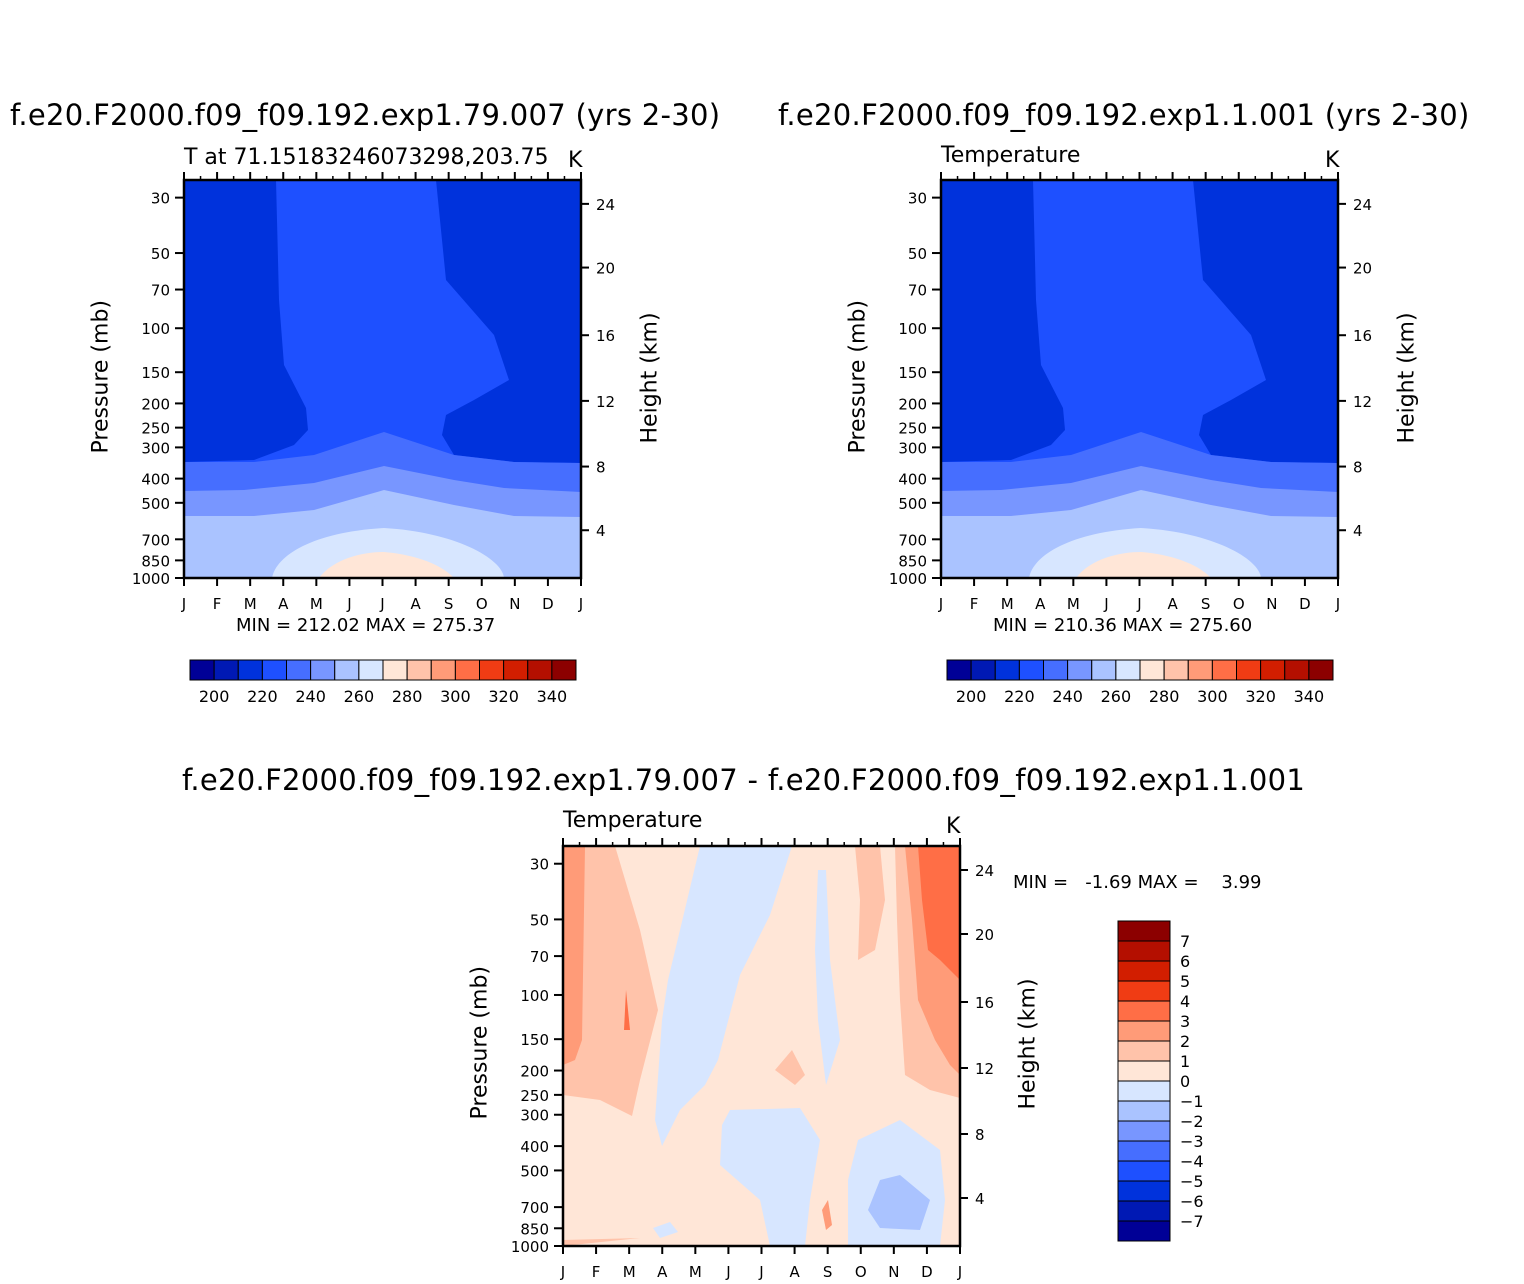  I want to click on panel-3-ytick-label: 500, so click(534, 1171).